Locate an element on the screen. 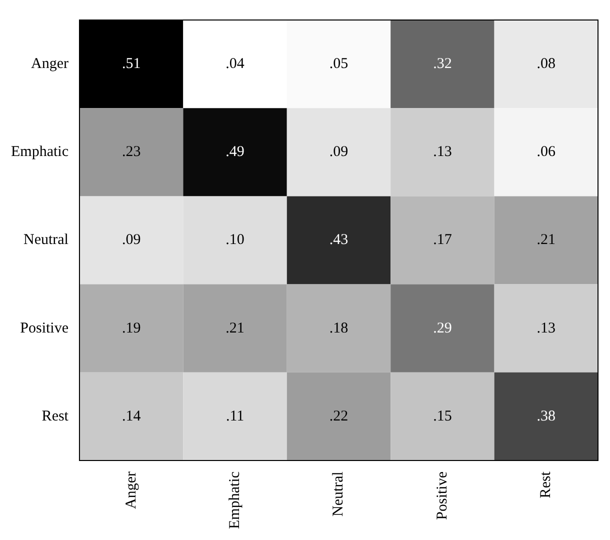  data-label: .06 is located at coordinates (546, 152).